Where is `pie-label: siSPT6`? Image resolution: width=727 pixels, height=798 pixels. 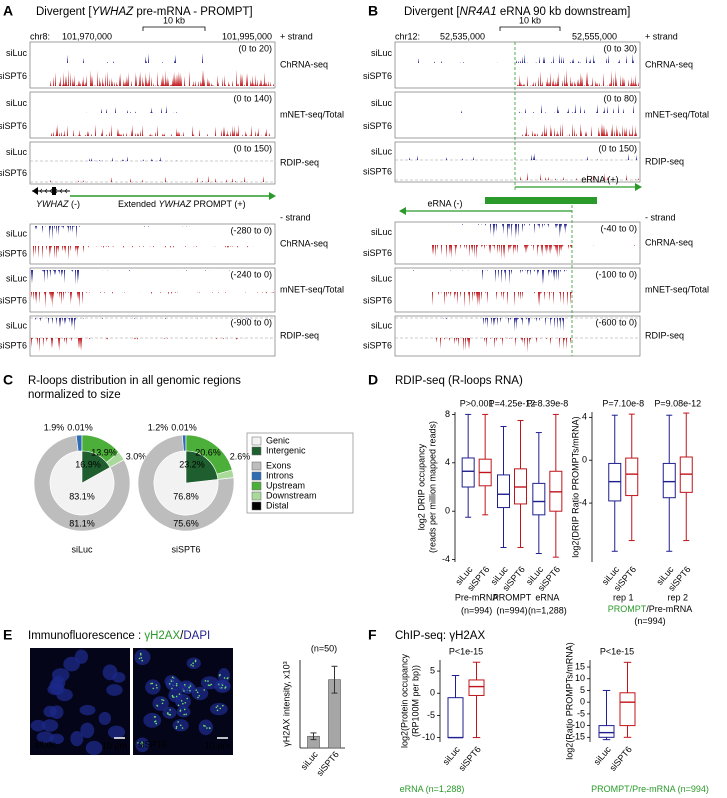 pie-label: siSPT6 is located at coordinates (185, 549).